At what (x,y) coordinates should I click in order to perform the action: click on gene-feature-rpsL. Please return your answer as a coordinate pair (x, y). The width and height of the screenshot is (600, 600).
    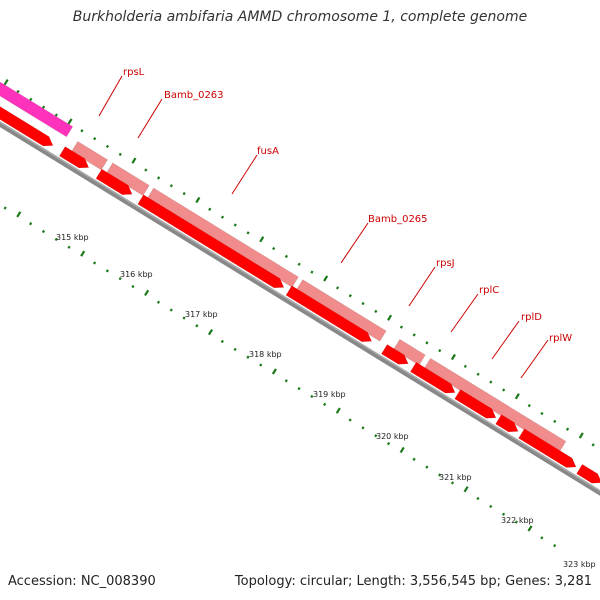
    Looking at the image, I should click on (90, 155).